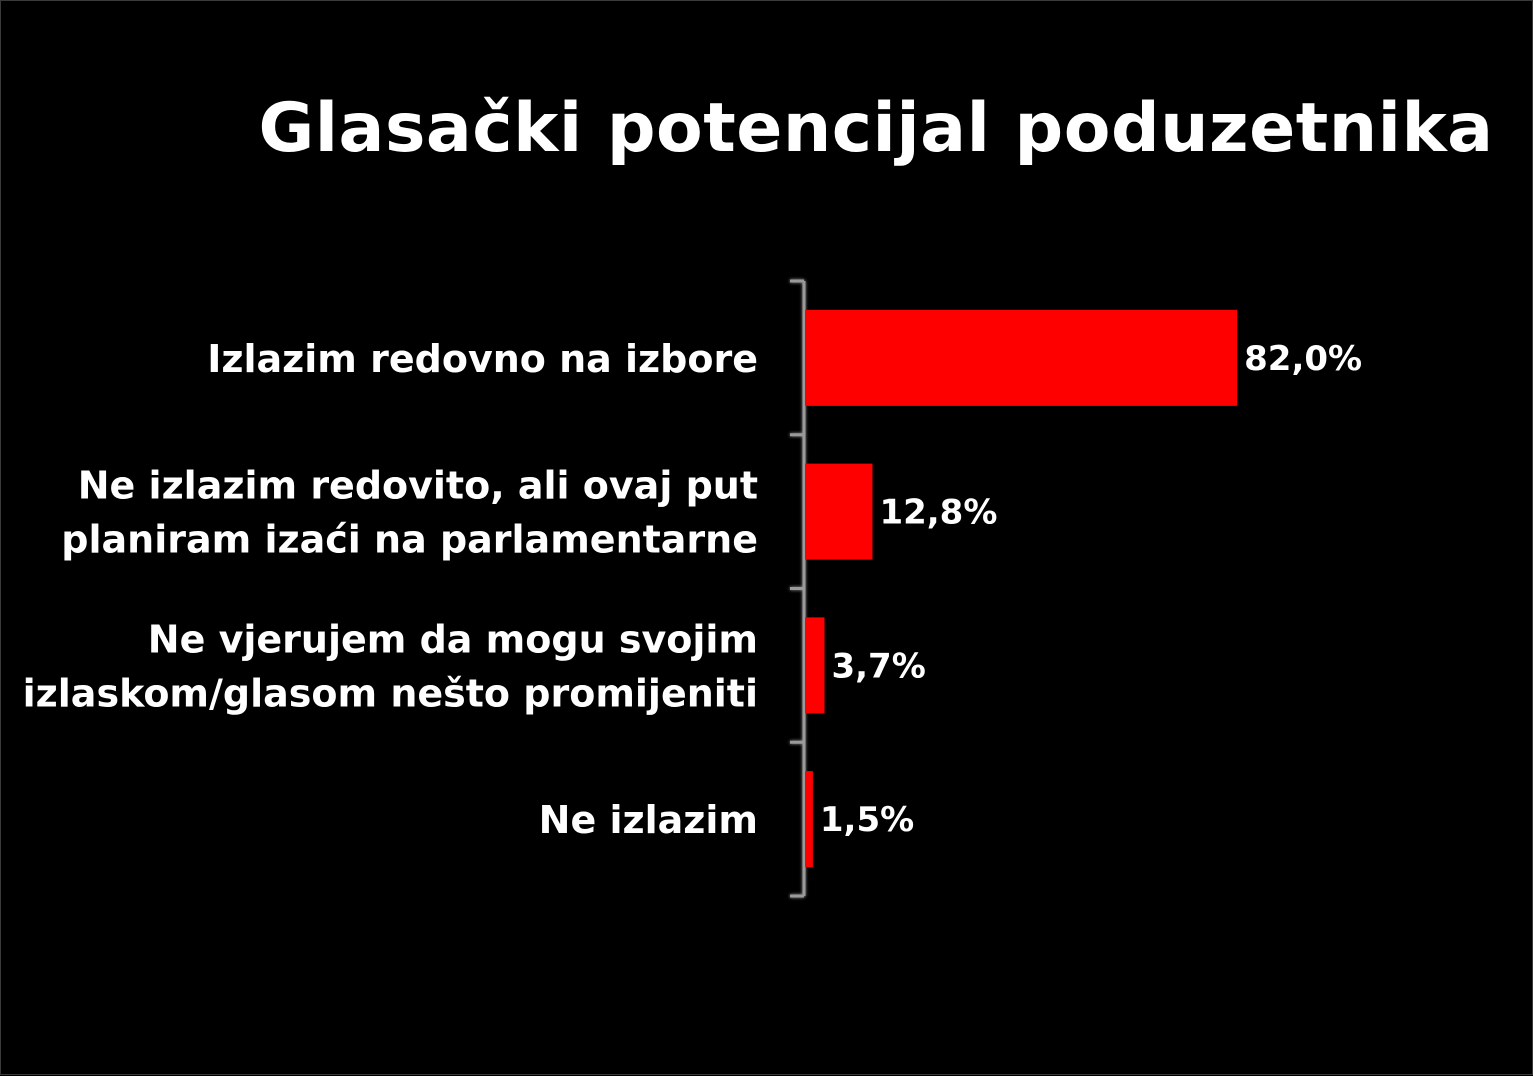 The width and height of the screenshot is (1533, 1076). What do you see at coordinates (1303, 359) in the screenshot?
I see `data-label-1: 82,0%` at bounding box center [1303, 359].